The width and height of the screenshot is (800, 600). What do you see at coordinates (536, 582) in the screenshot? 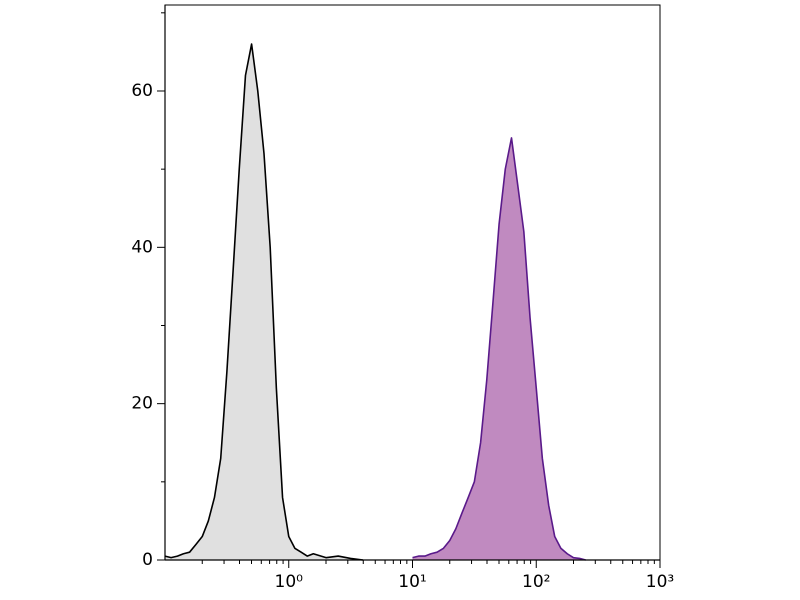
I see `x-tick-label: 10²` at bounding box center [536, 582].